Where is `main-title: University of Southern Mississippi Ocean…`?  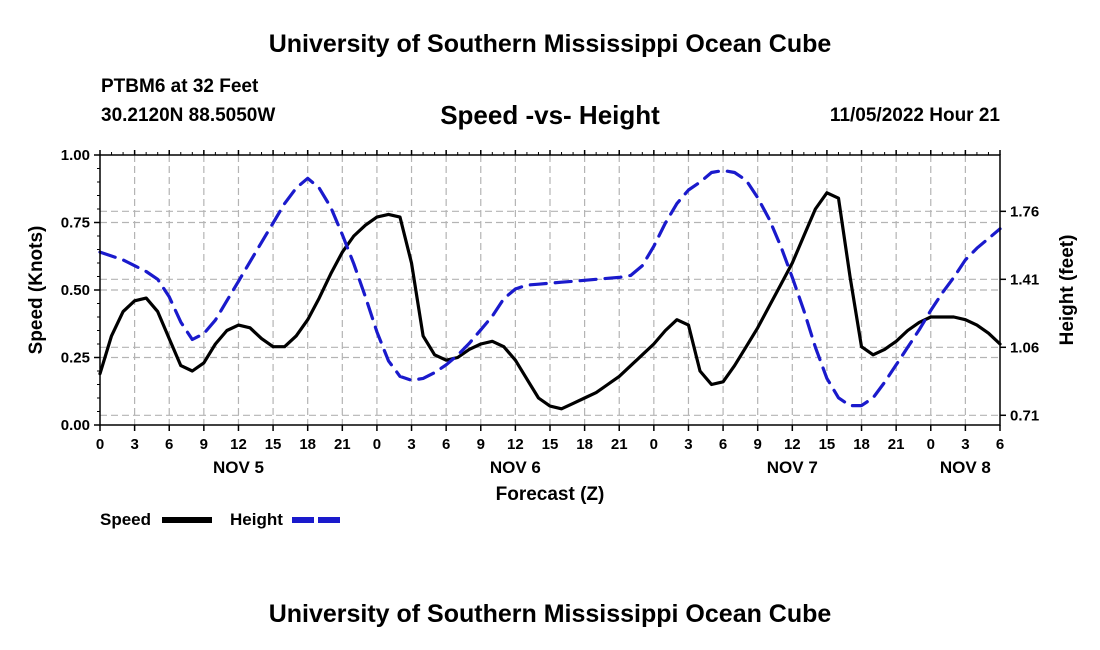 main-title: University of Southern Mississippi Ocean… is located at coordinates (550, 44).